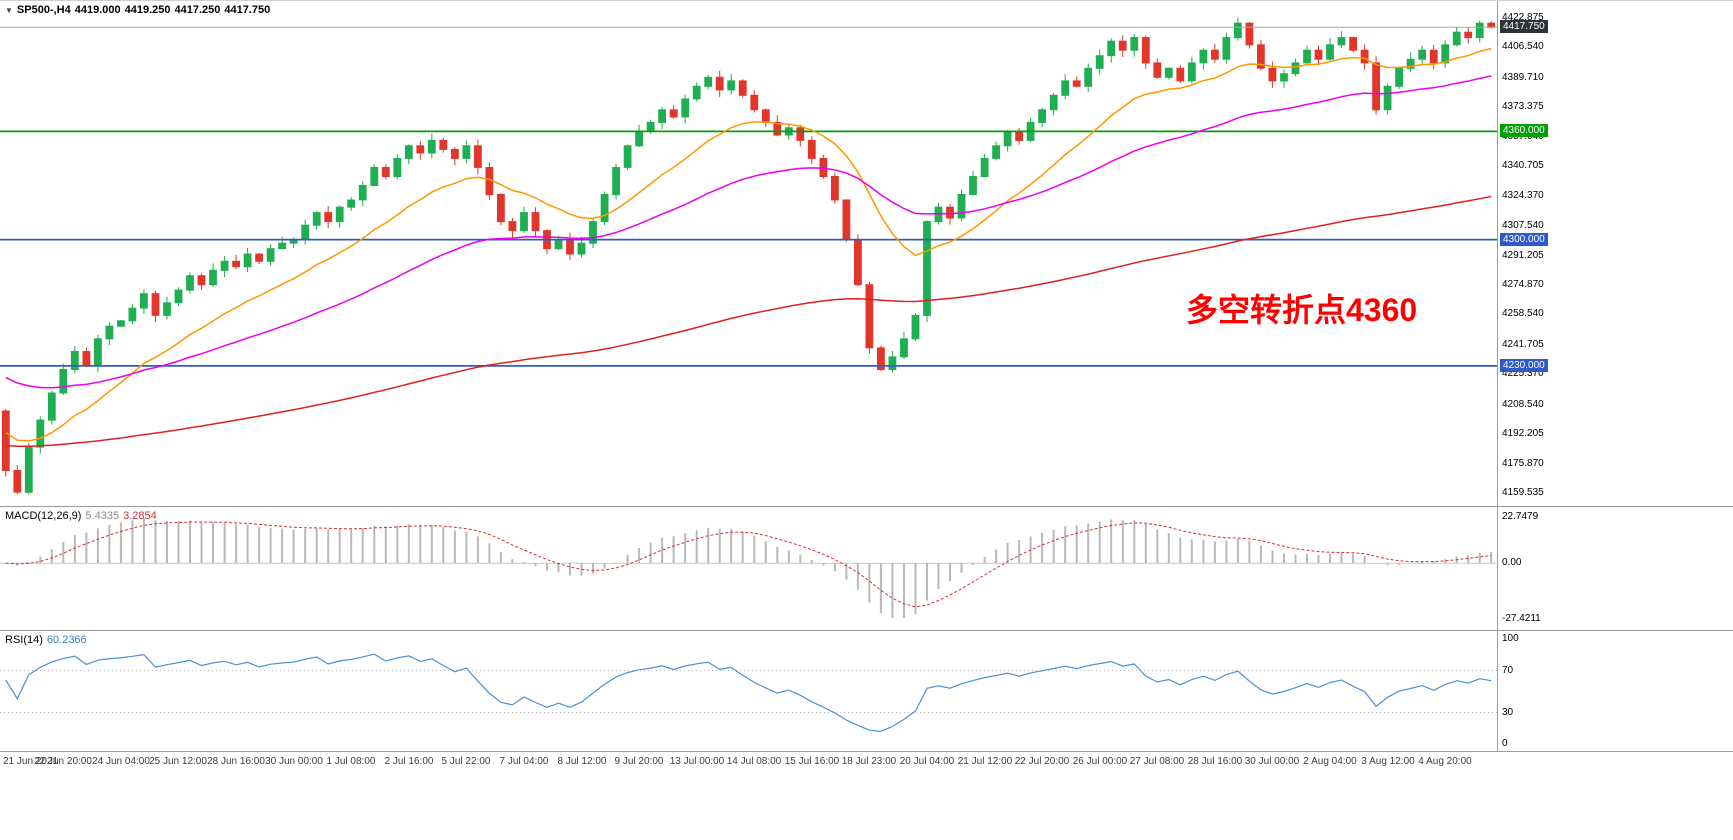  What do you see at coordinates (1302, 310) in the screenshot?
I see `trend-annotation-text: 多空转折点4360` at bounding box center [1302, 310].